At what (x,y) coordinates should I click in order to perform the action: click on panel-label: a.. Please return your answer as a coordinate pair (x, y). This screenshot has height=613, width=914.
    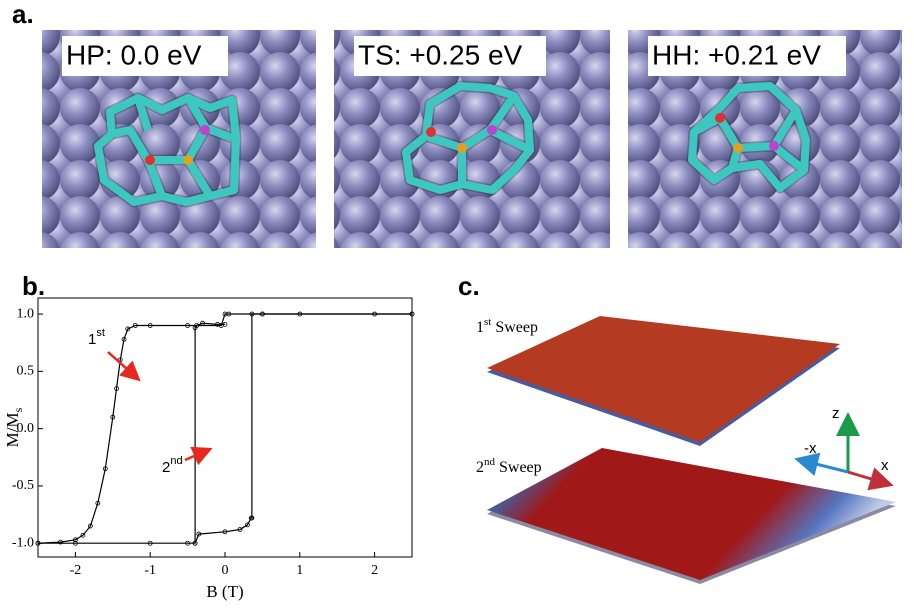
    Looking at the image, I should click on (23, 14).